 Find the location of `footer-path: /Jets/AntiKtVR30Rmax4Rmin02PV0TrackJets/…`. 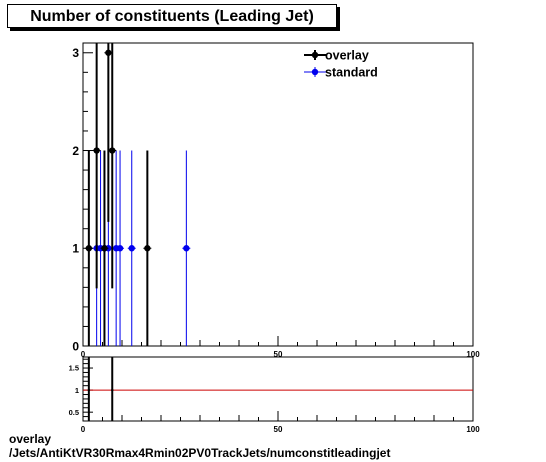

footer-path: /Jets/AntiKtVR30Rmax4Rmin02PV0TrackJets/… is located at coordinates (200, 453).